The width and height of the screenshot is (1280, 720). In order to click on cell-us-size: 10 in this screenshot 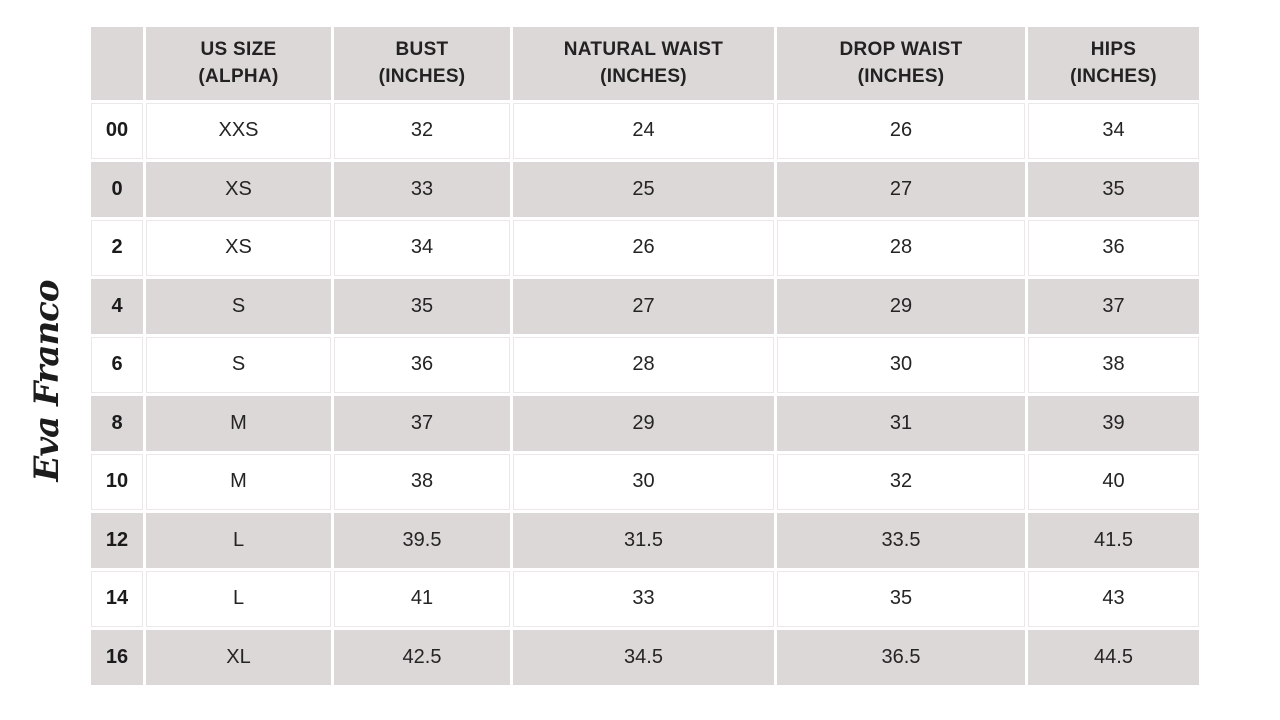, I will do `click(117, 482)`.